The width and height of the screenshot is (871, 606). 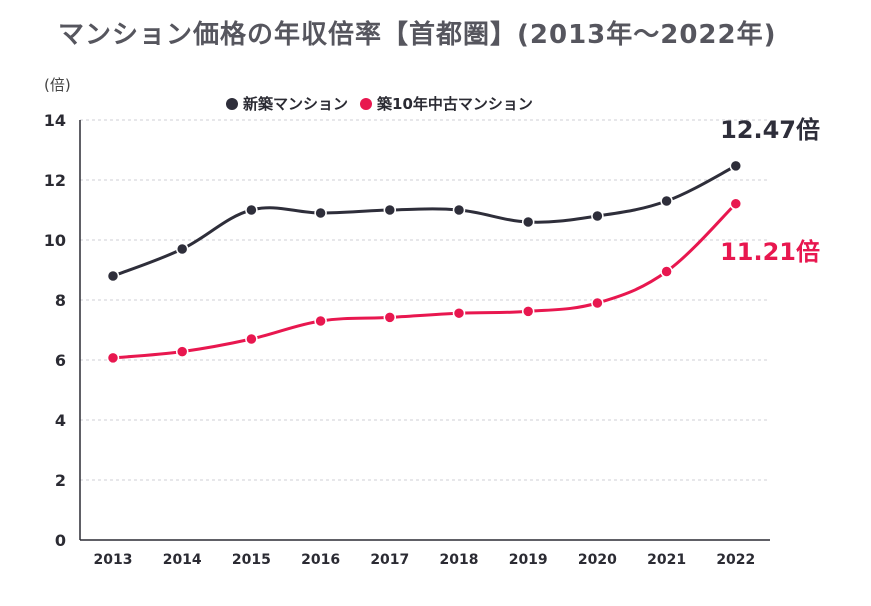 I want to click on data-point-new-2019, so click(x=528, y=222).